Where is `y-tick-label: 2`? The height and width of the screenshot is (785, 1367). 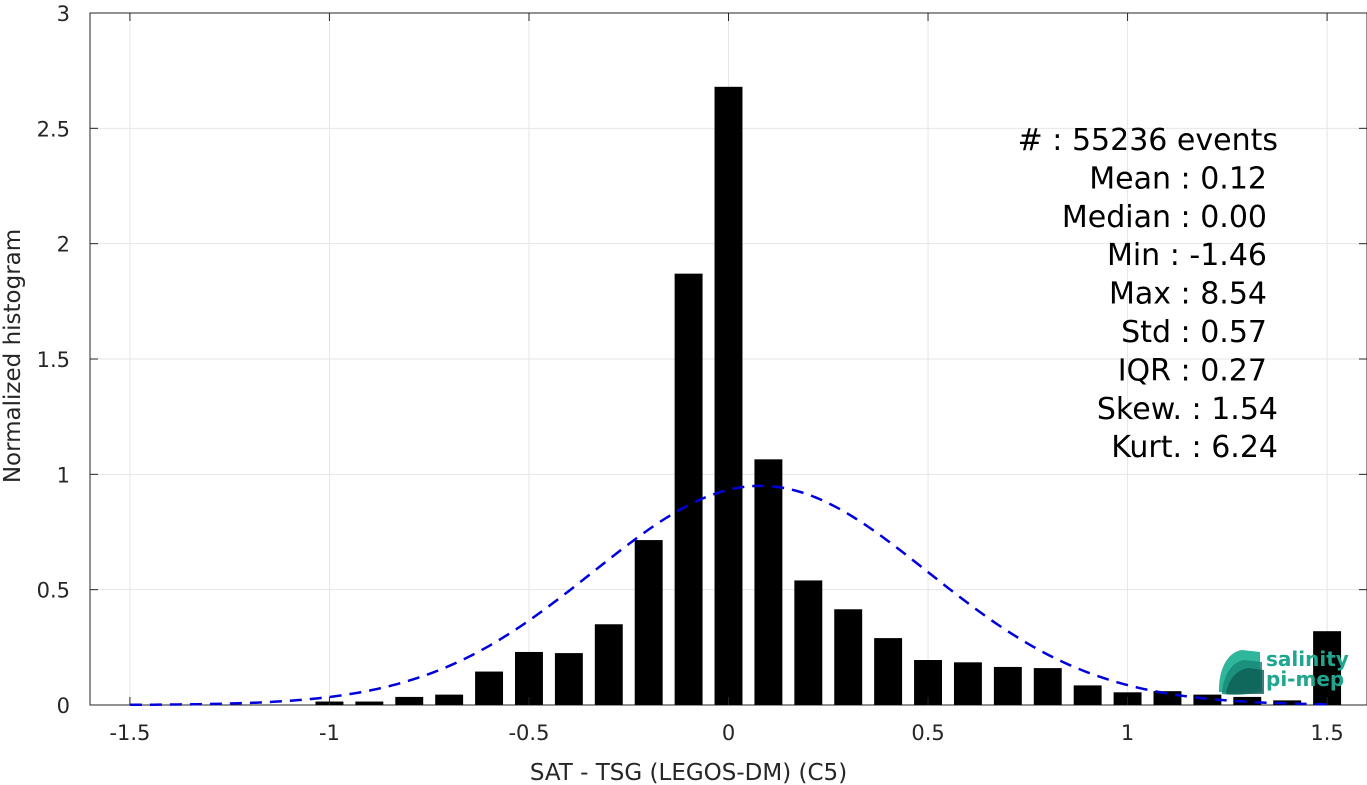 y-tick-label: 2 is located at coordinates (63, 245).